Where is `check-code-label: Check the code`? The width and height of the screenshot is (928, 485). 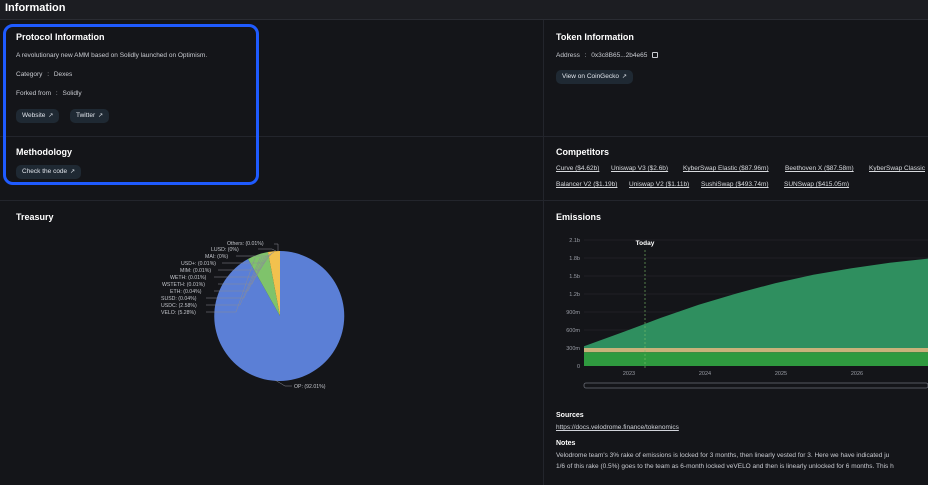
check-code-label: Check the code is located at coordinates (45, 171).